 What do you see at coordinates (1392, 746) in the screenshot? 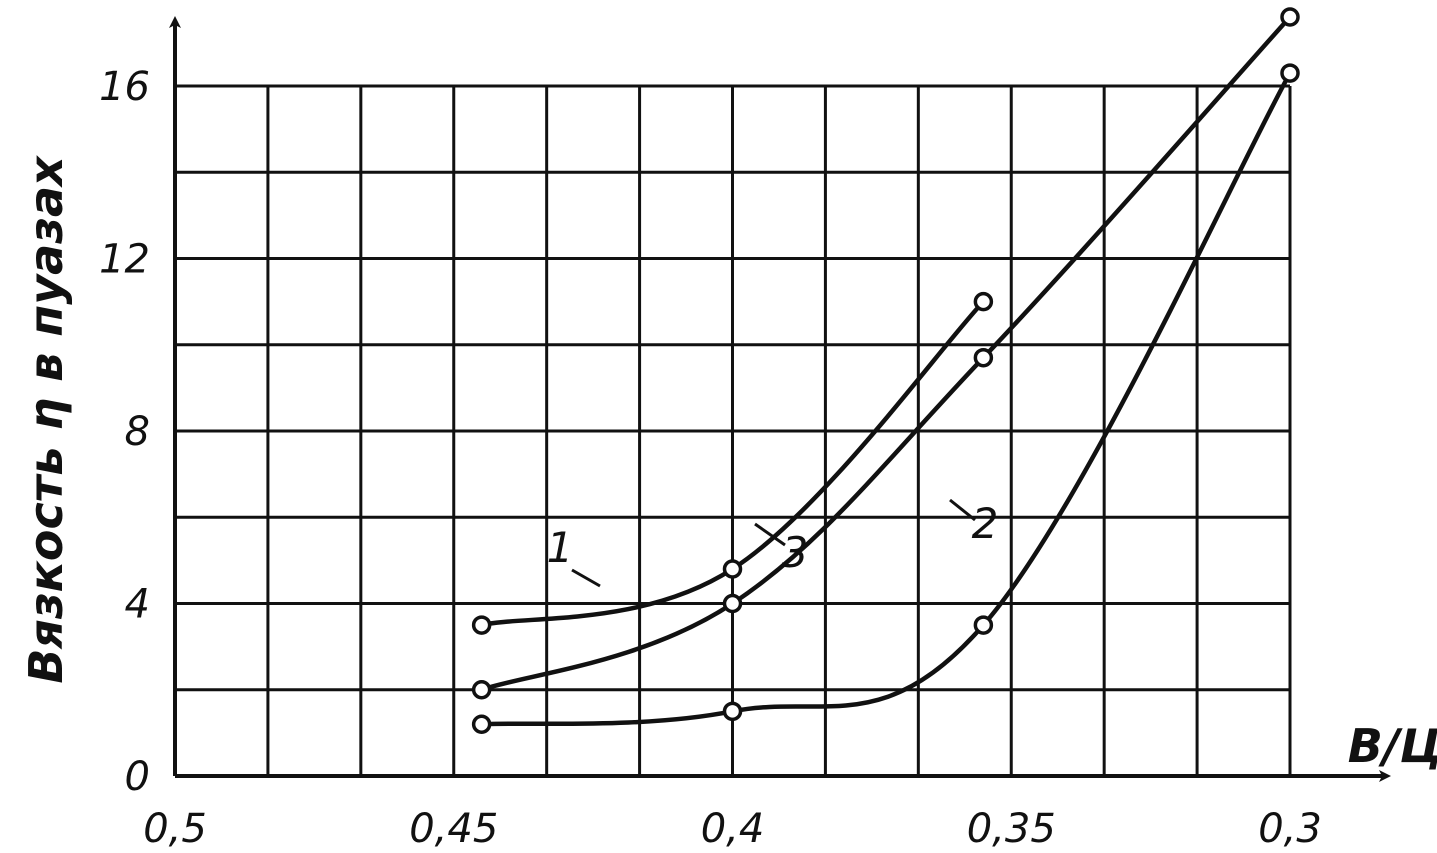
I see `x-axis-label: В/Ц` at bounding box center [1392, 746].